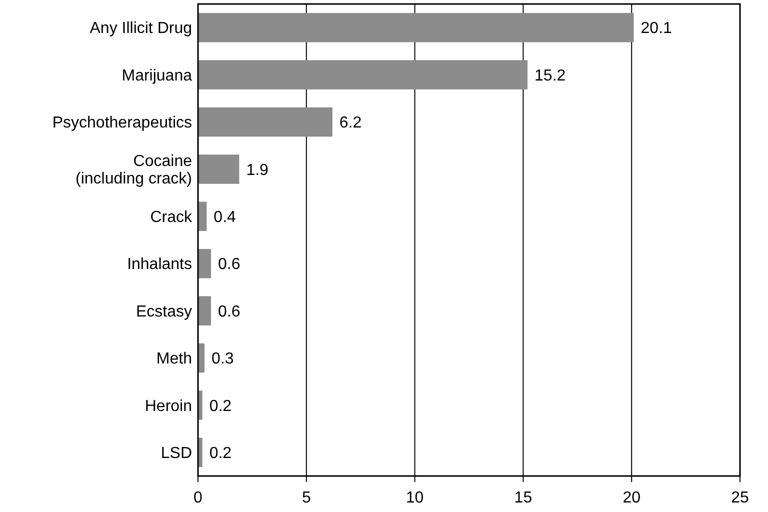 The width and height of the screenshot is (768, 512). I want to click on x-tick-label: 10, so click(415, 498).